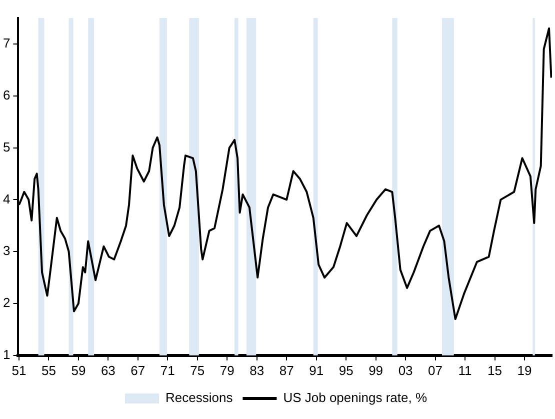 This screenshot has height=419, width=555. I want to click on x-tick-label: 79, so click(227, 370).